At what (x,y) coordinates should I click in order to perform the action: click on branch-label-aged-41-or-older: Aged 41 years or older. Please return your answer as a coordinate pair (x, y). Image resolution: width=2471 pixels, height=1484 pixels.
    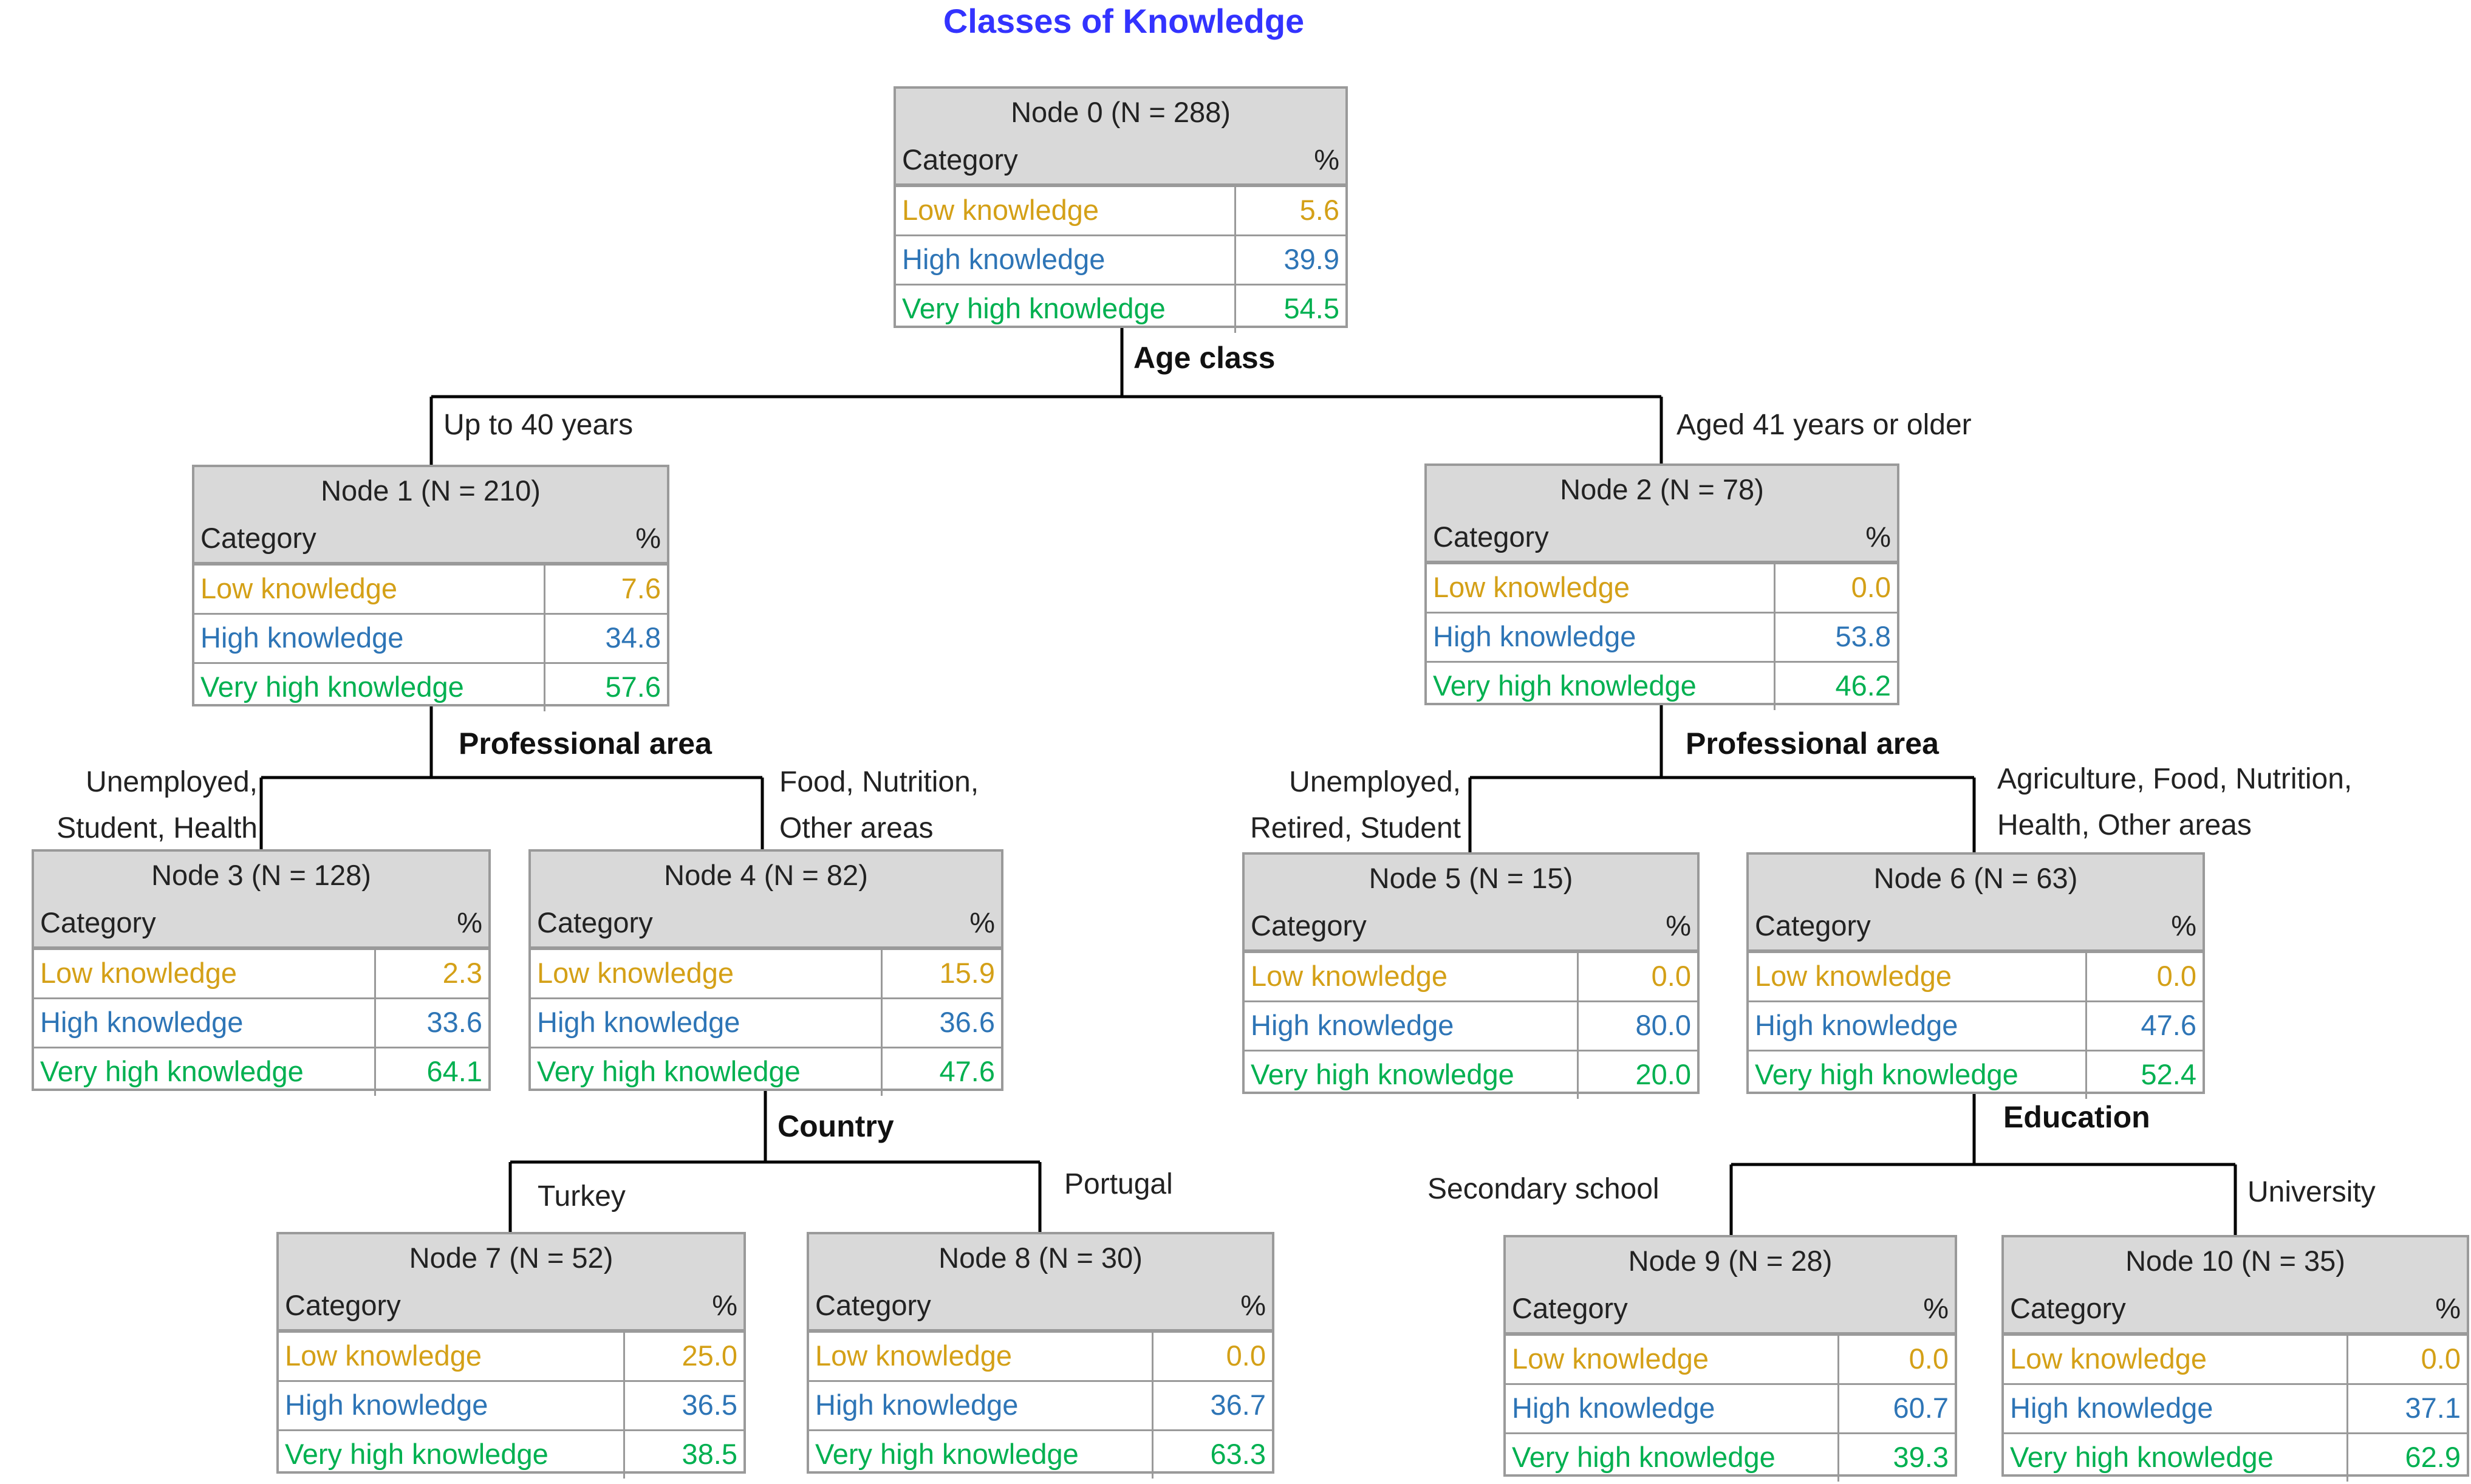
    Looking at the image, I should click on (1824, 425).